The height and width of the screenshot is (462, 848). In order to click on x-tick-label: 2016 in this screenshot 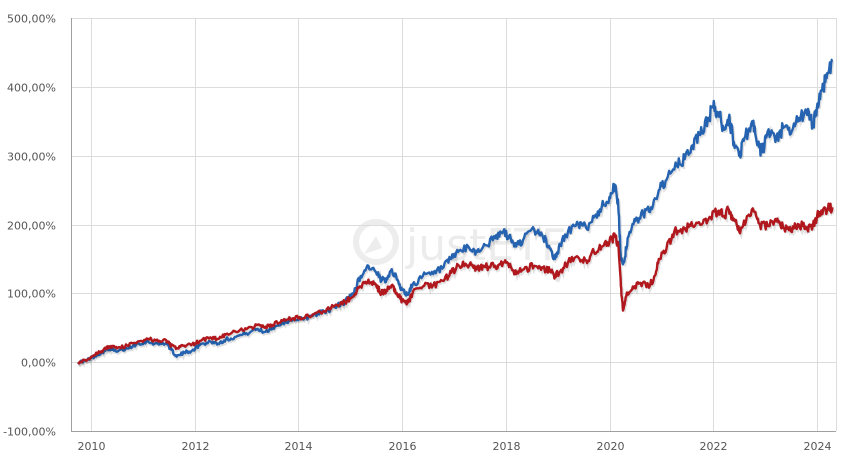, I will do `click(403, 446)`.